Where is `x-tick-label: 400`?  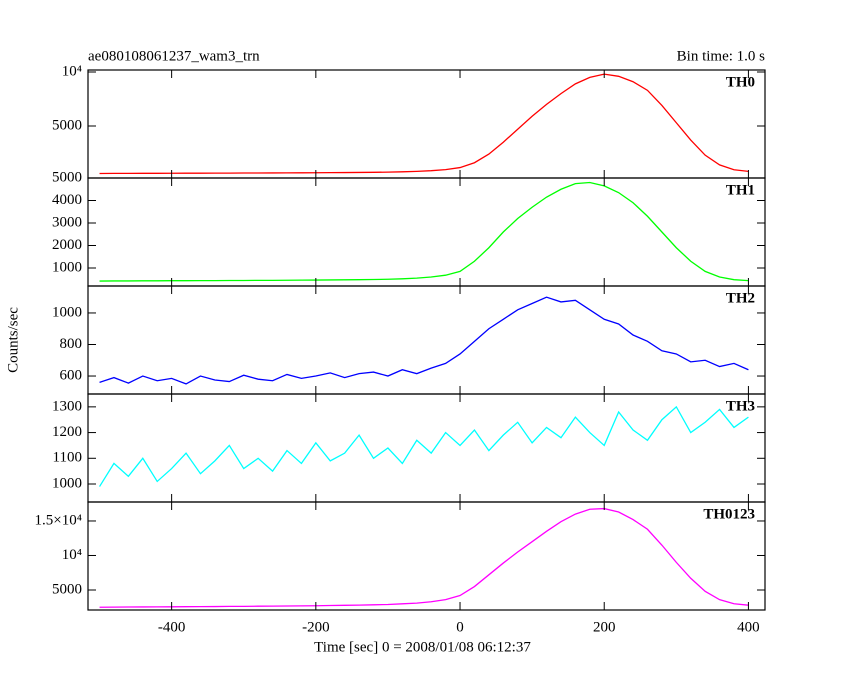
x-tick-label: 400 is located at coordinates (748, 627).